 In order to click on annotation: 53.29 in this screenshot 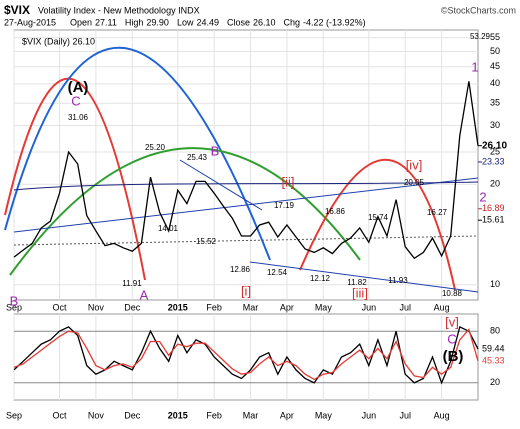, I will do `click(480, 36)`.